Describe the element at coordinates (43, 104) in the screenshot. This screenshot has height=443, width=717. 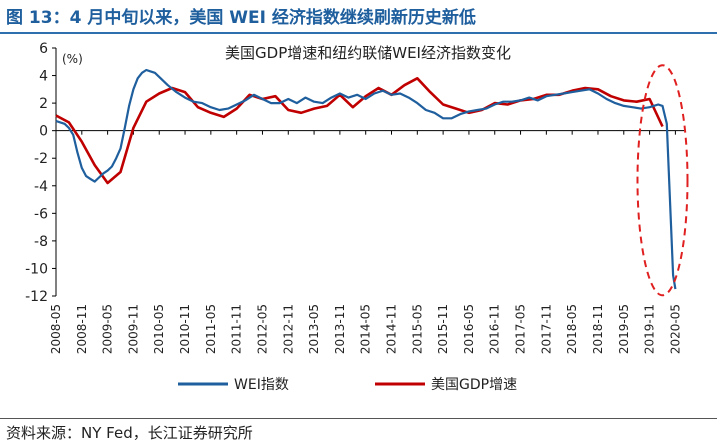
I see `y-tick-label: 2` at that location.